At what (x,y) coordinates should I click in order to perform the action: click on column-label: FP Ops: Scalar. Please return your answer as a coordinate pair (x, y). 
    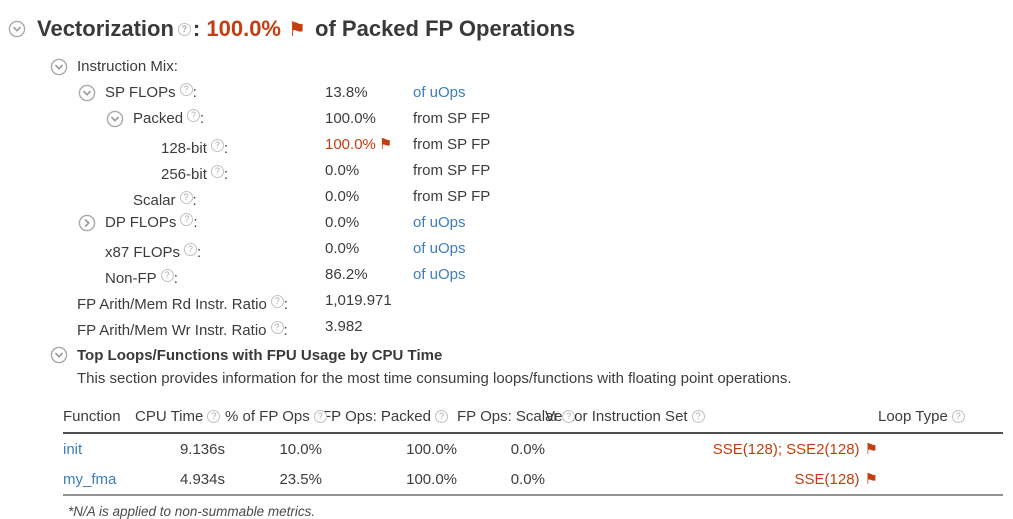
    Looking at the image, I should click on (508, 416).